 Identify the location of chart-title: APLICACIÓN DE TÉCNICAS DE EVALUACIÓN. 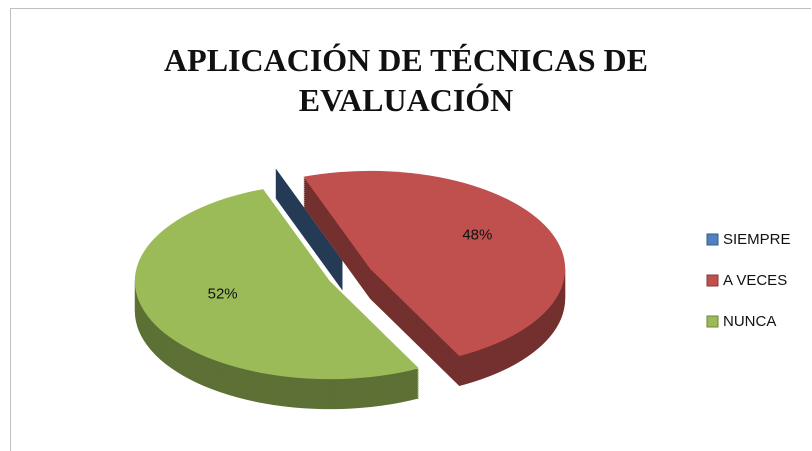
(406, 80).